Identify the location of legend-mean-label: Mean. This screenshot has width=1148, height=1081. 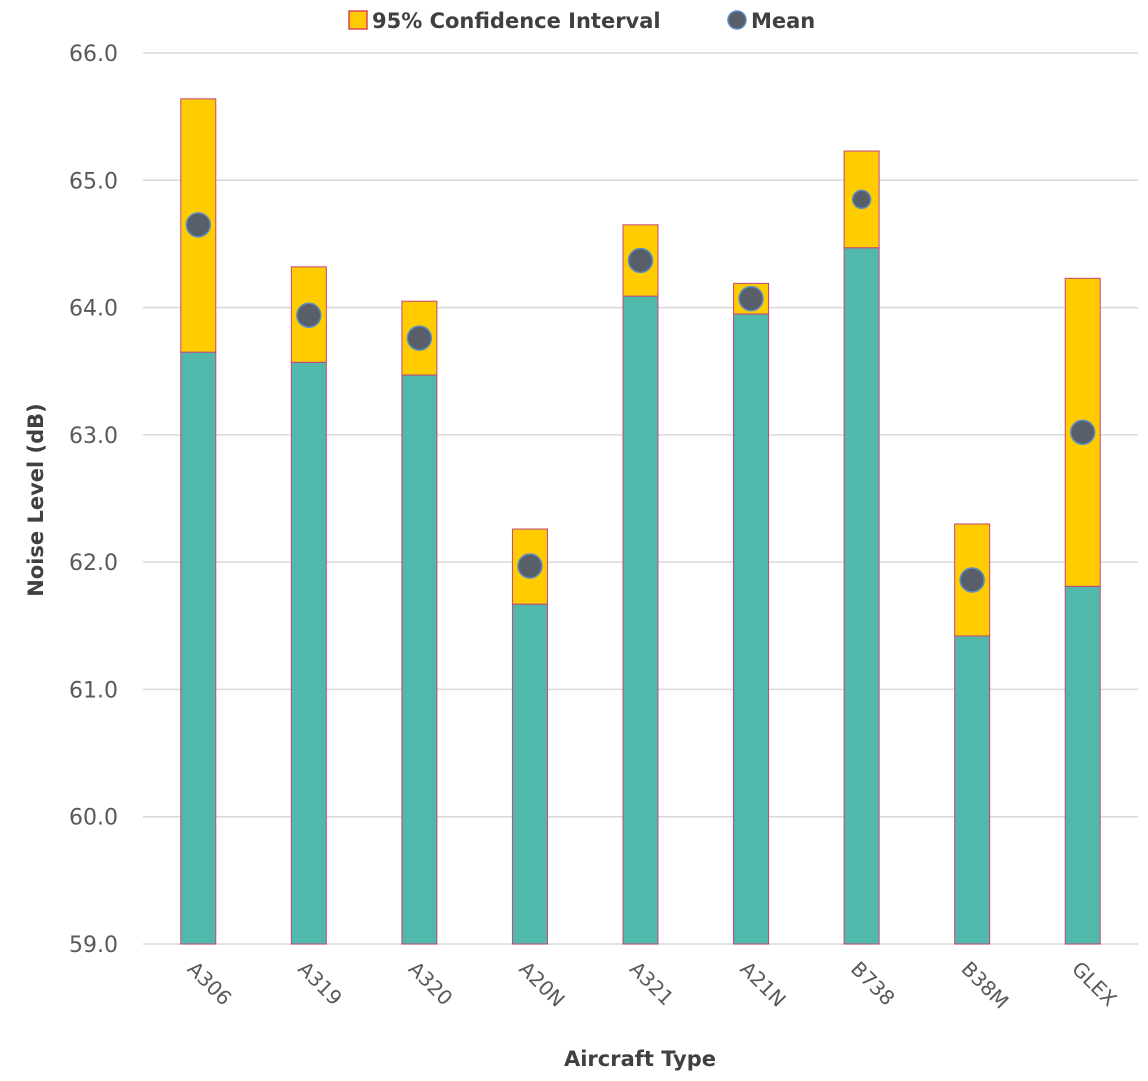
(783, 21).